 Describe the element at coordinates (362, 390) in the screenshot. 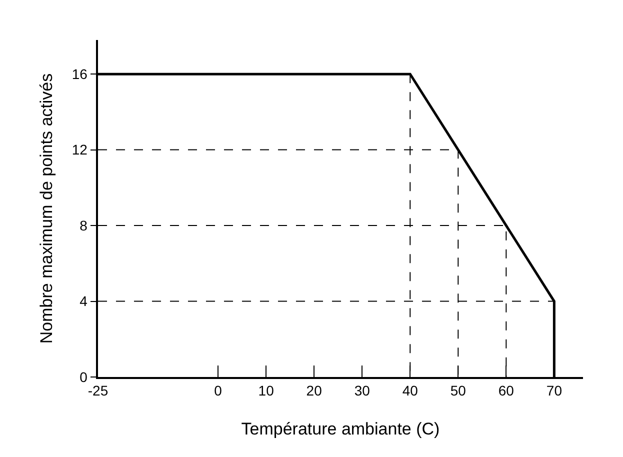

I see `x-tick-label: 30` at that location.